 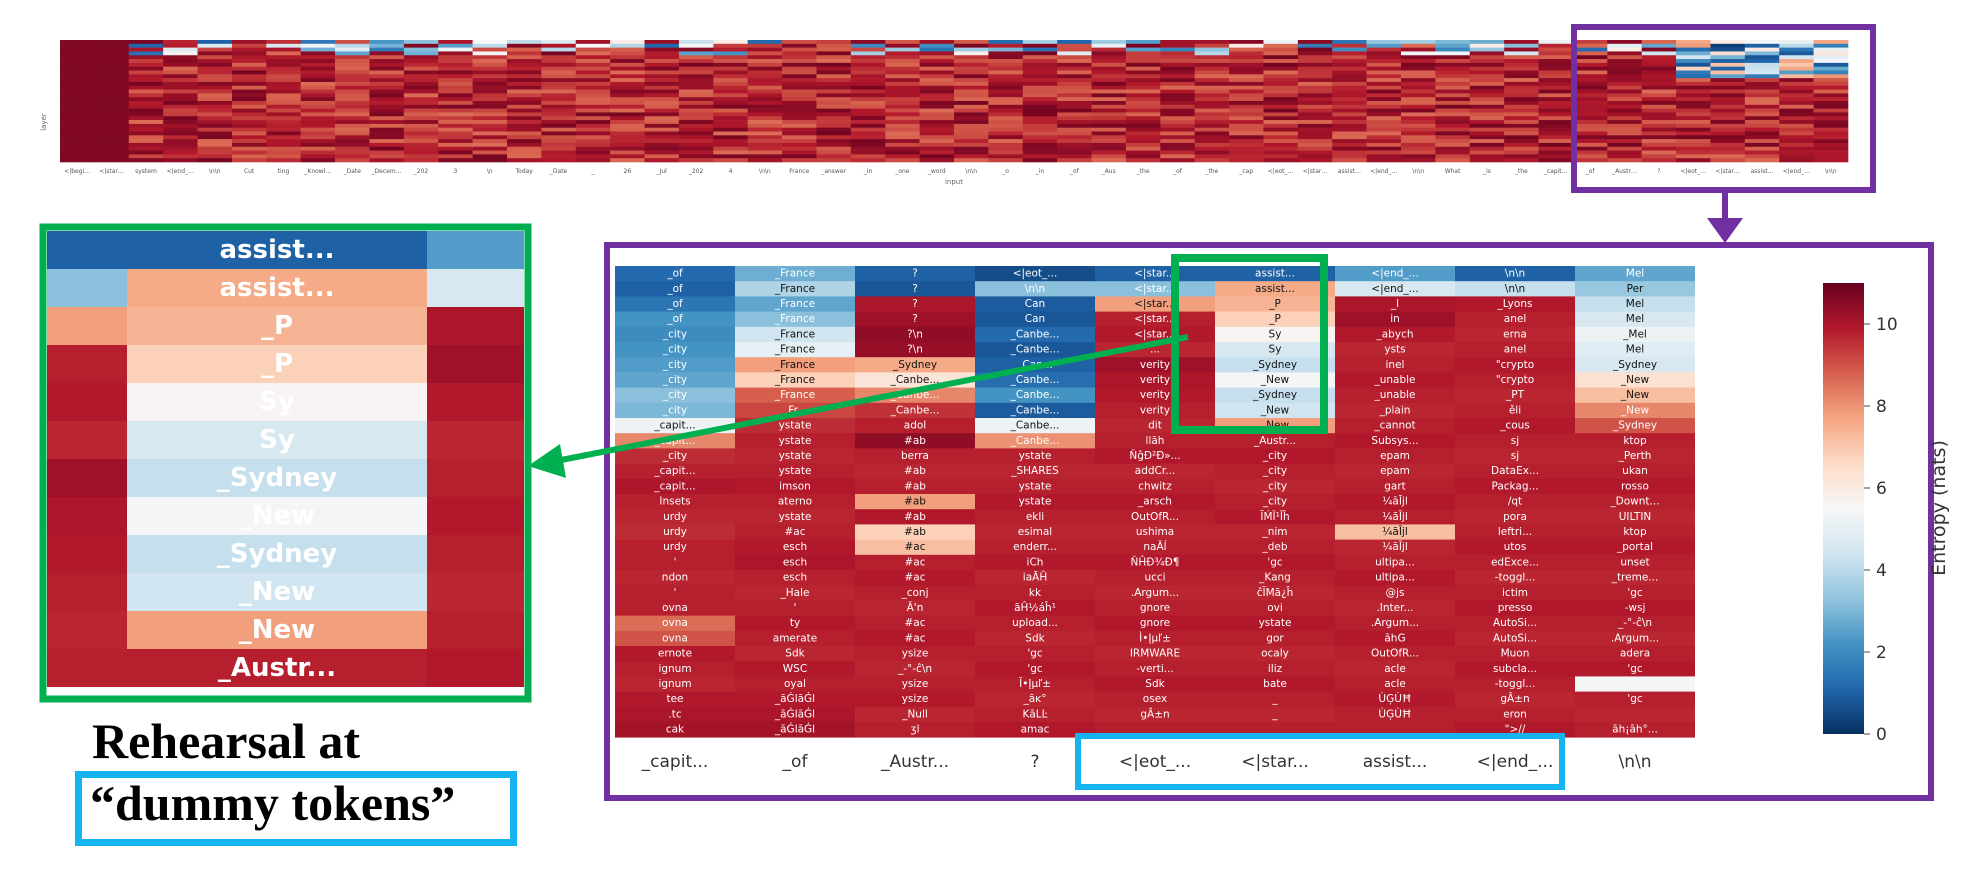 I want to click on overview-tick-label: _, so click(x=592, y=171).